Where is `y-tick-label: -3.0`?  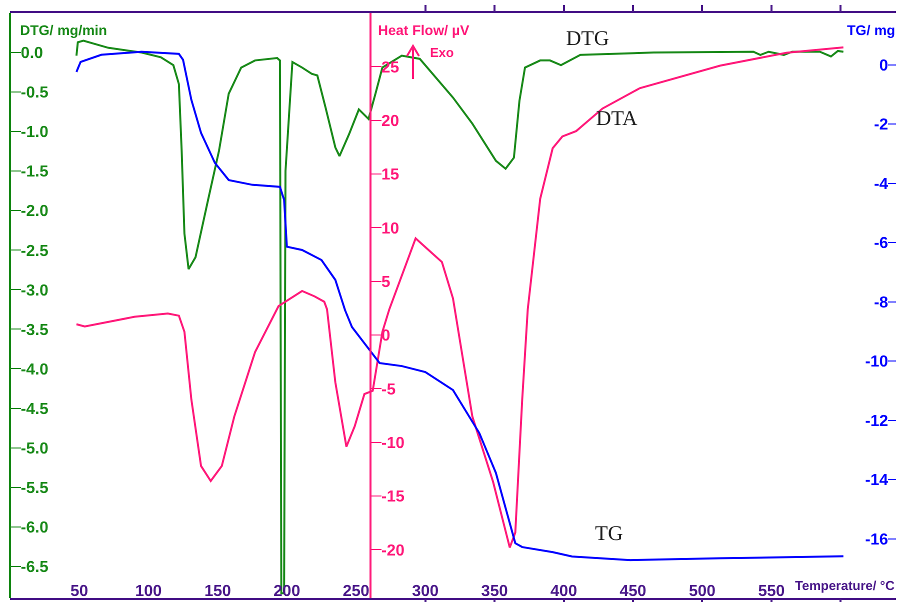 y-tick-label: -3.0 is located at coordinates (34, 291).